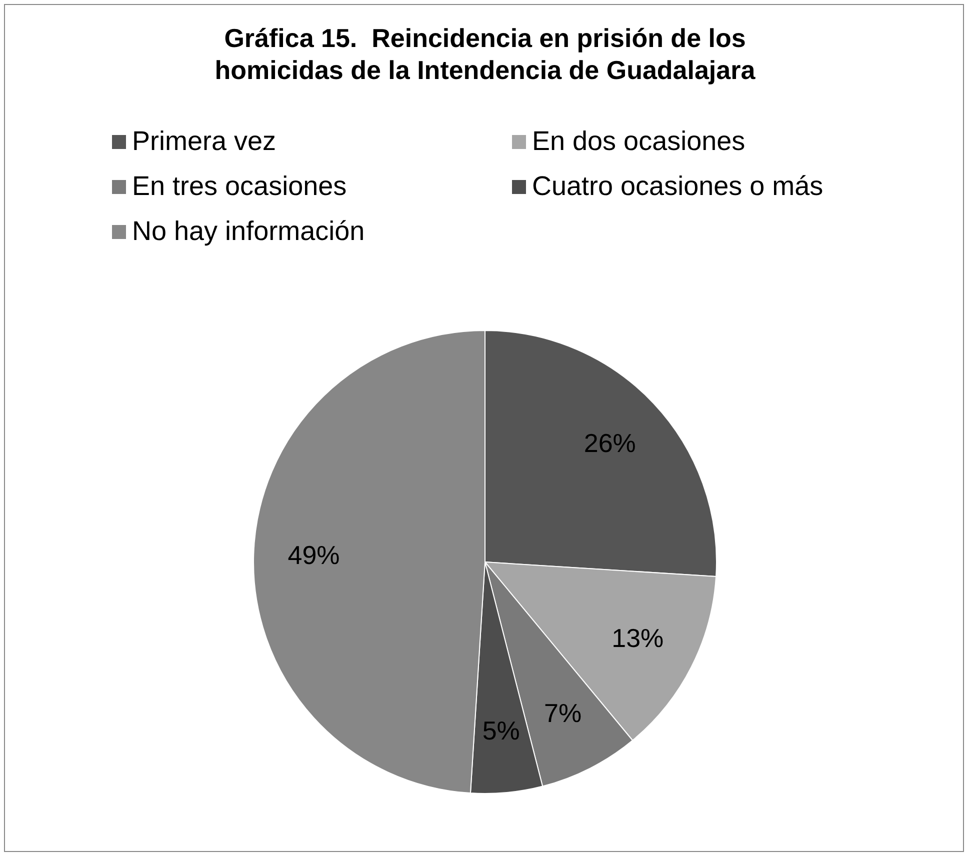  I want to click on legend-label: Primera vez, so click(204, 141).